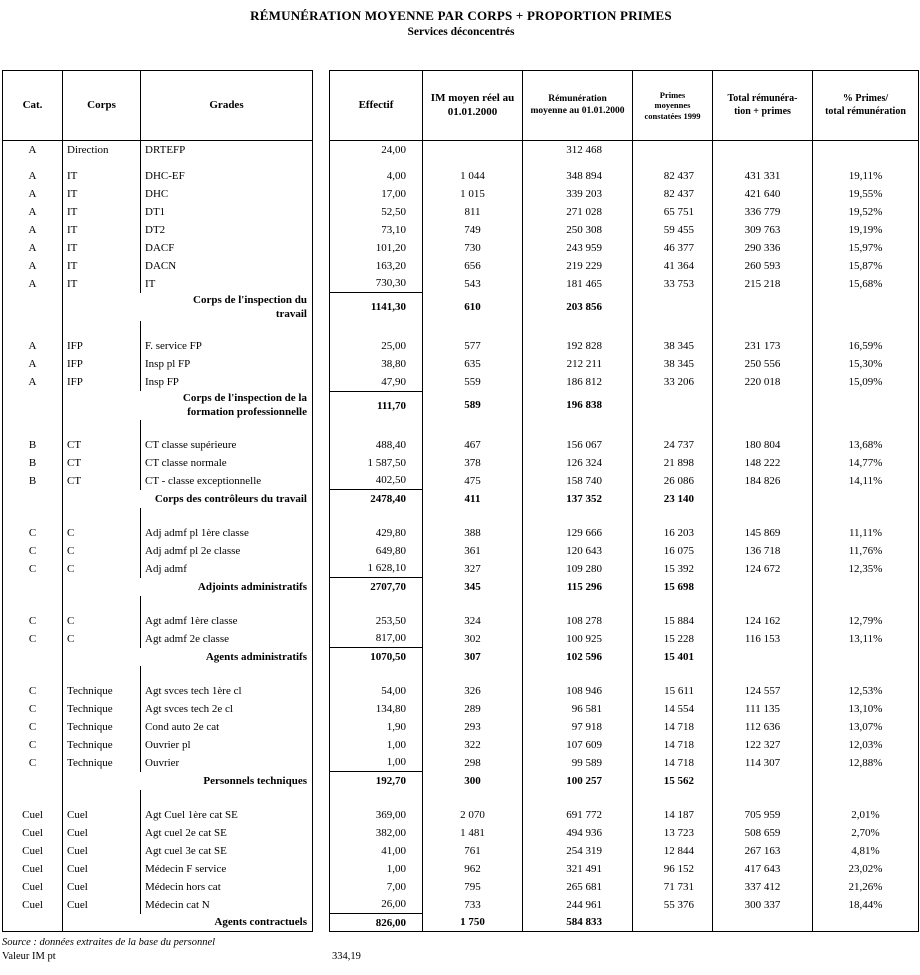  Describe the element at coordinates (865, 620) in the screenshot. I see `cell-pct: 12,79%` at that location.